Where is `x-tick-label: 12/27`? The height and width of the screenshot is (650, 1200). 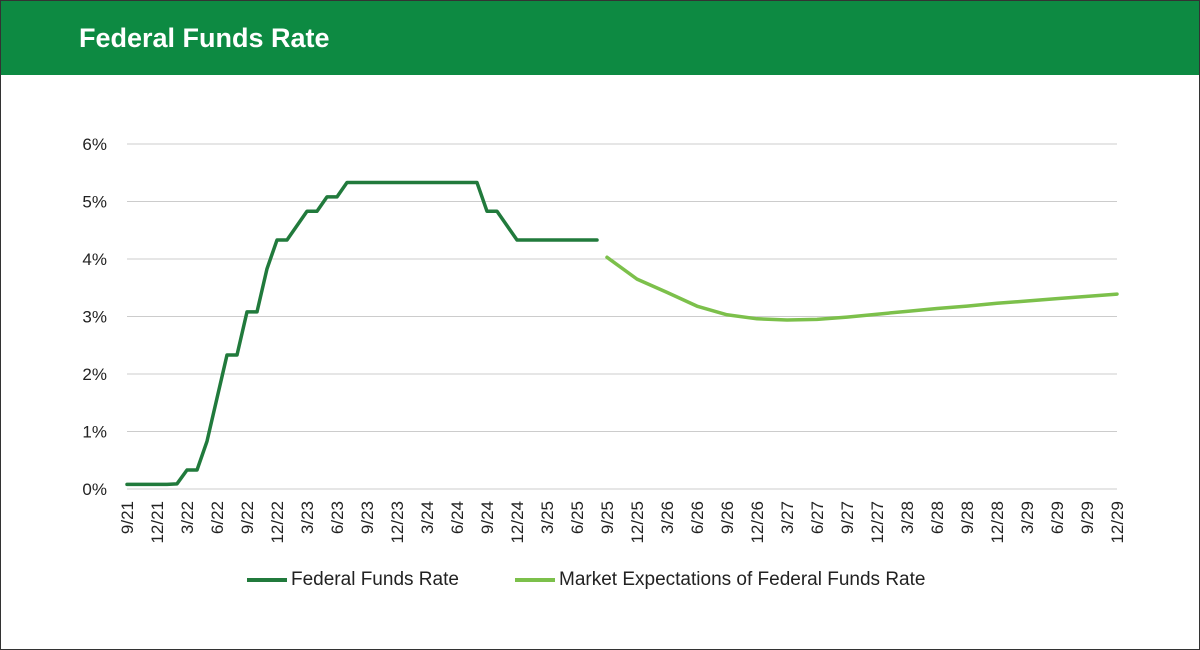 x-tick-label: 12/27 is located at coordinates (877, 522).